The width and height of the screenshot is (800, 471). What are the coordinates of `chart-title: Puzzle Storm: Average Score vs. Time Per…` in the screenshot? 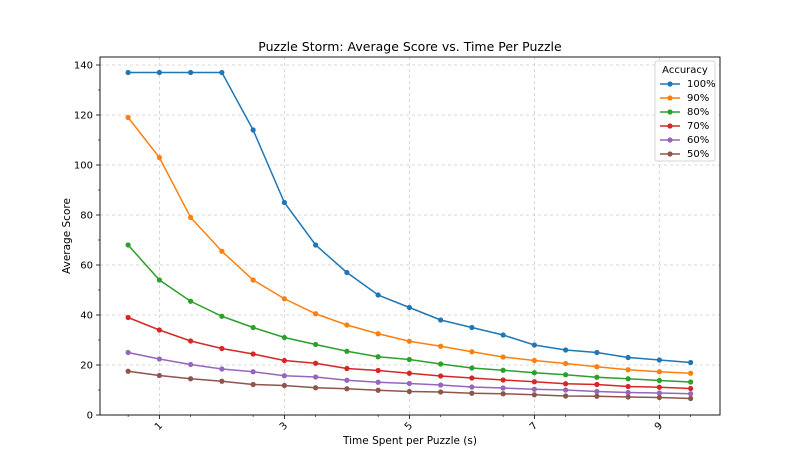 It's located at (410, 46).